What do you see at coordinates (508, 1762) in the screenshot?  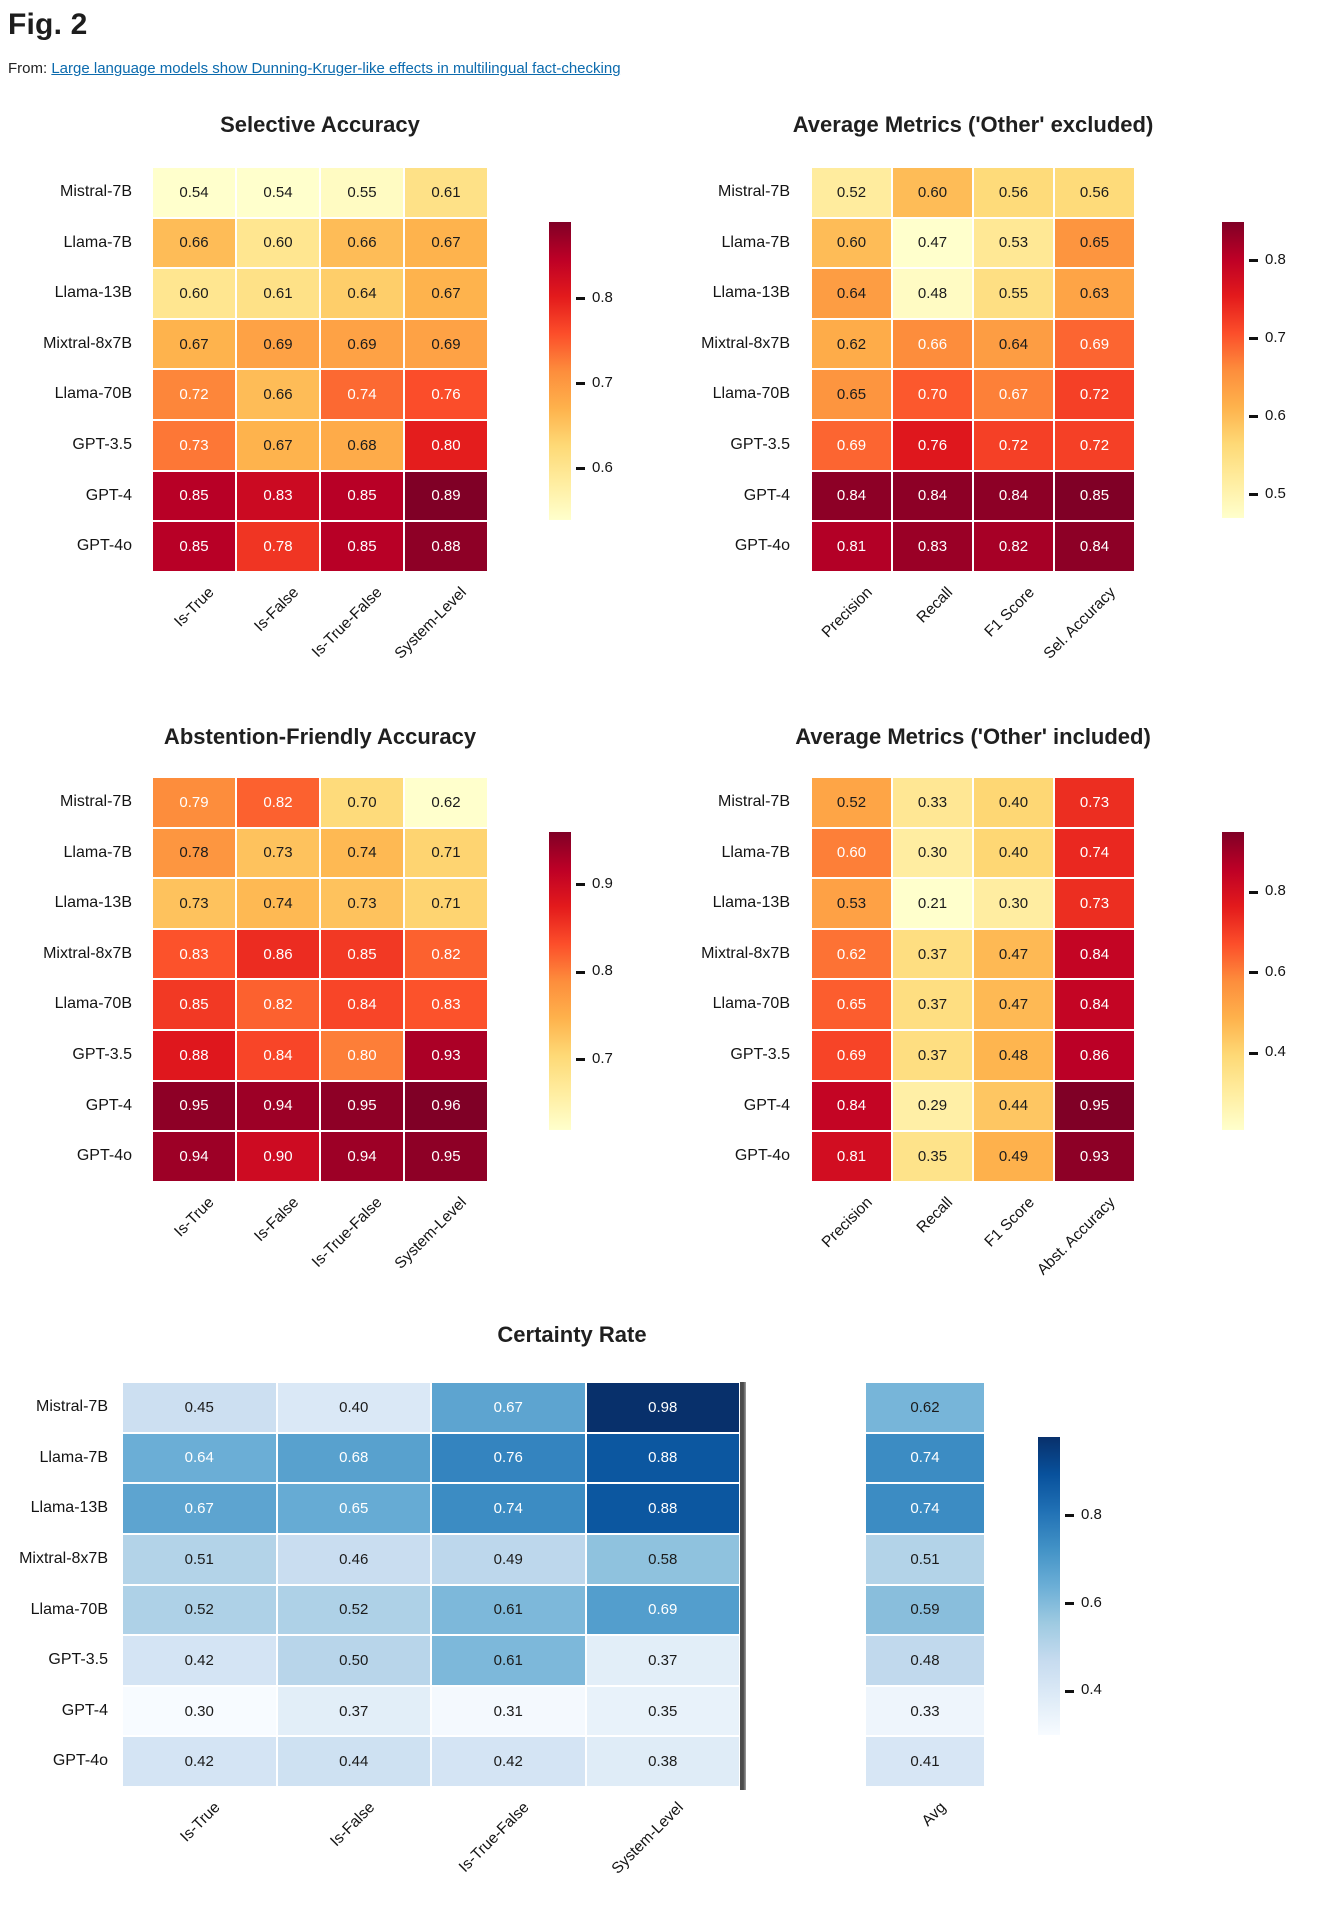 I see `heatmap-cell: 0.42` at bounding box center [508, 1762].